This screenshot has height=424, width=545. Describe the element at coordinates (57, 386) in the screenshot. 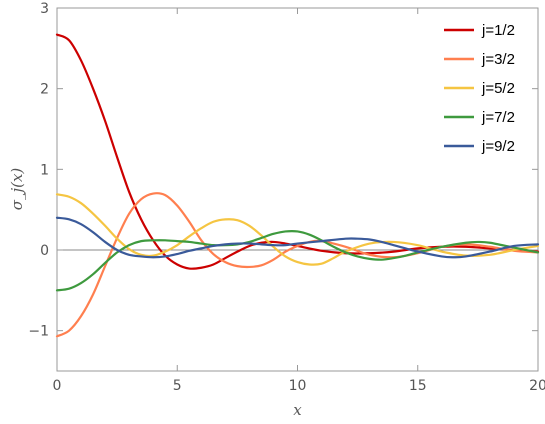

I see `x-tick-label: 0` at that location.